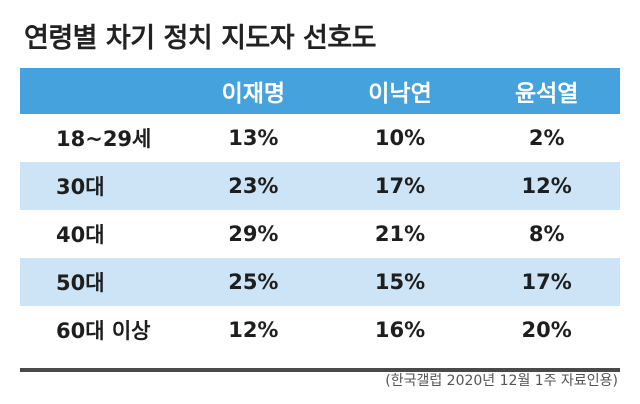 The height and width of the screenshot is (404, 640). I want to click on column-header: 이낙연, so click(400, 94).